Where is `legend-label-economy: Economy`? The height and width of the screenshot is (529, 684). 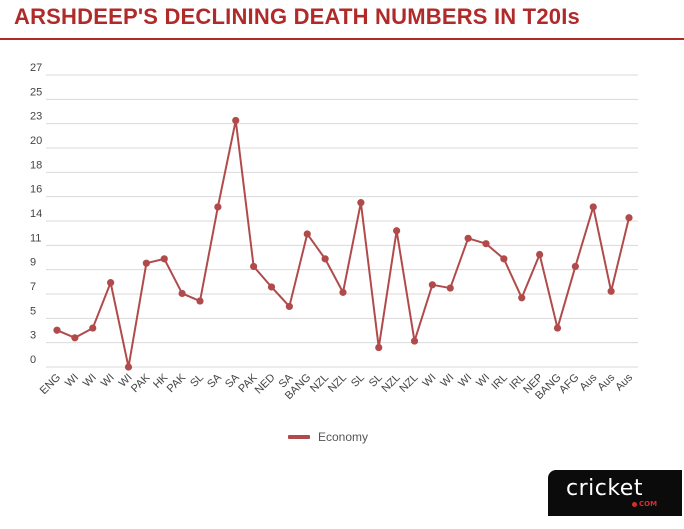
legend-label-economy: Economy is located at coordinates (343, 437).